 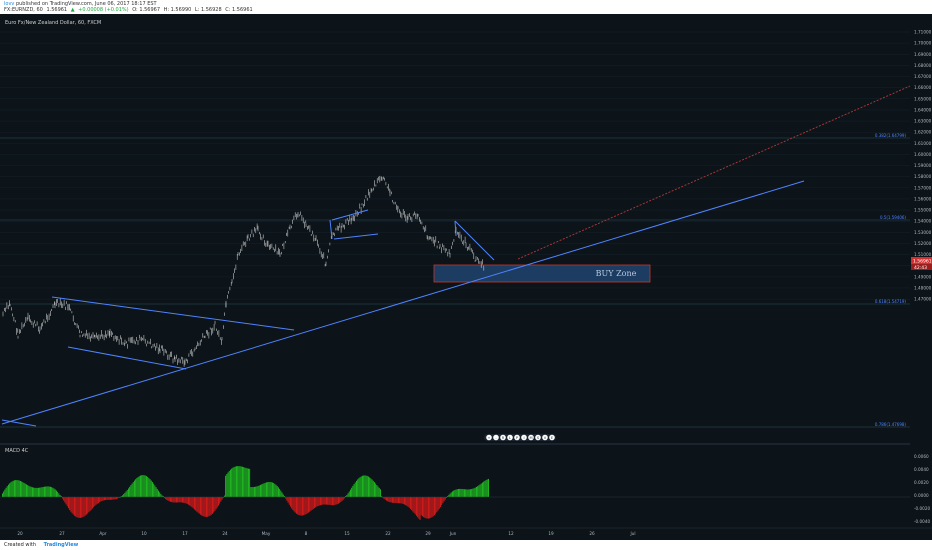 I want to click on publisher-name: lovv, so click(x=9, y=4).